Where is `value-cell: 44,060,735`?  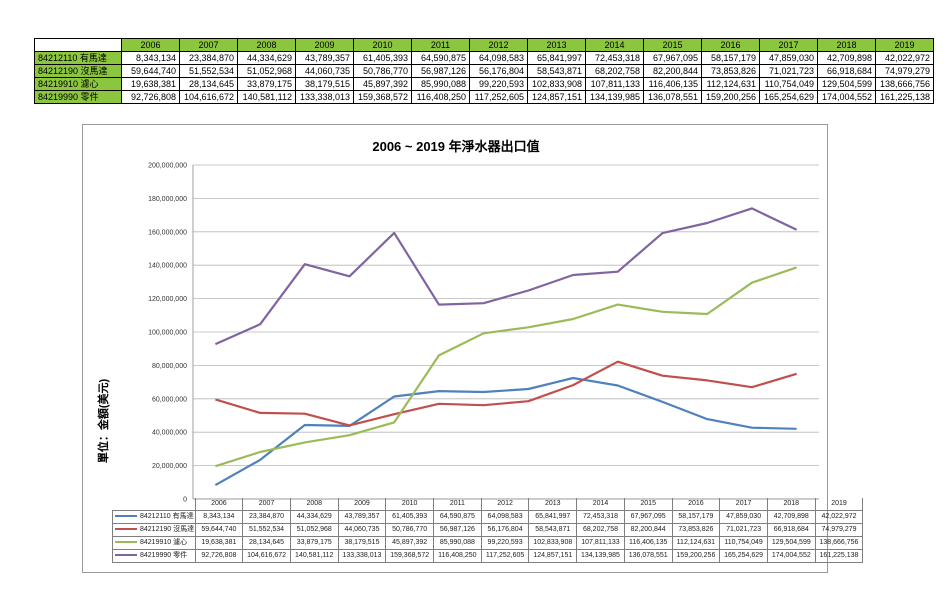
value-cell: 44,060,735 is located at coordinates (324, 71).